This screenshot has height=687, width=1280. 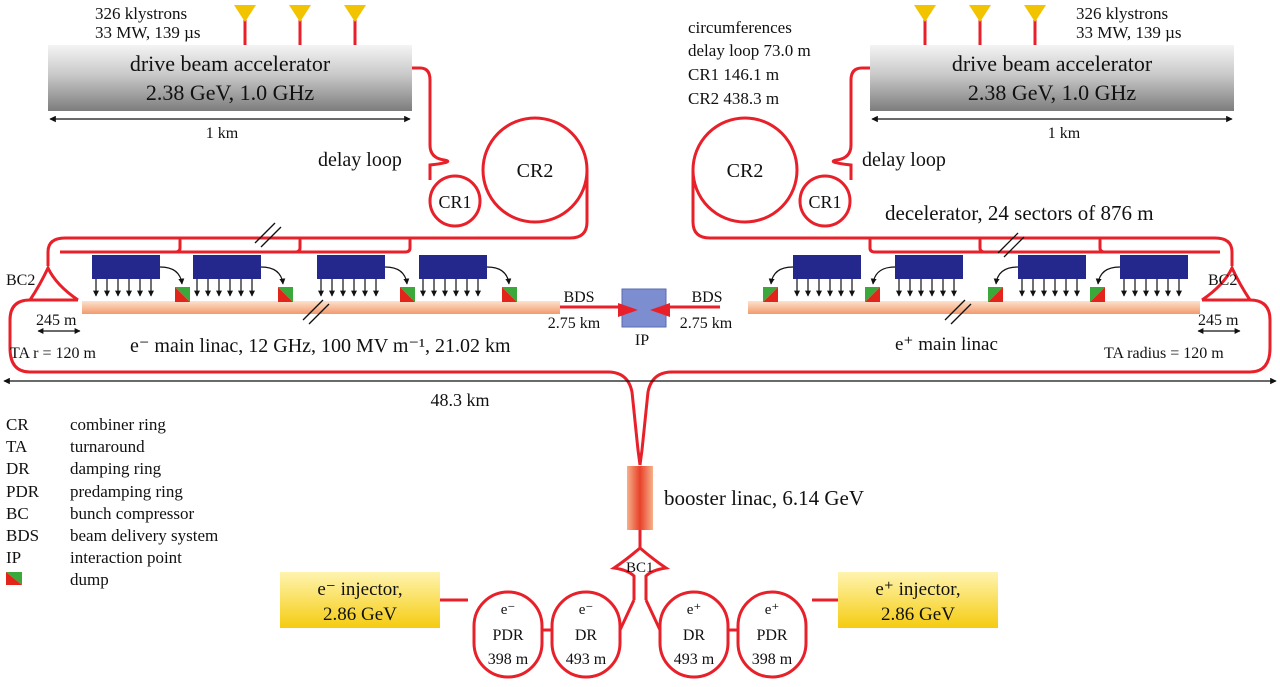 What do you see at coordinates (850, 123) in the screenshot?
I see `right-drive-beam-path` at bounding box center [850, 123].